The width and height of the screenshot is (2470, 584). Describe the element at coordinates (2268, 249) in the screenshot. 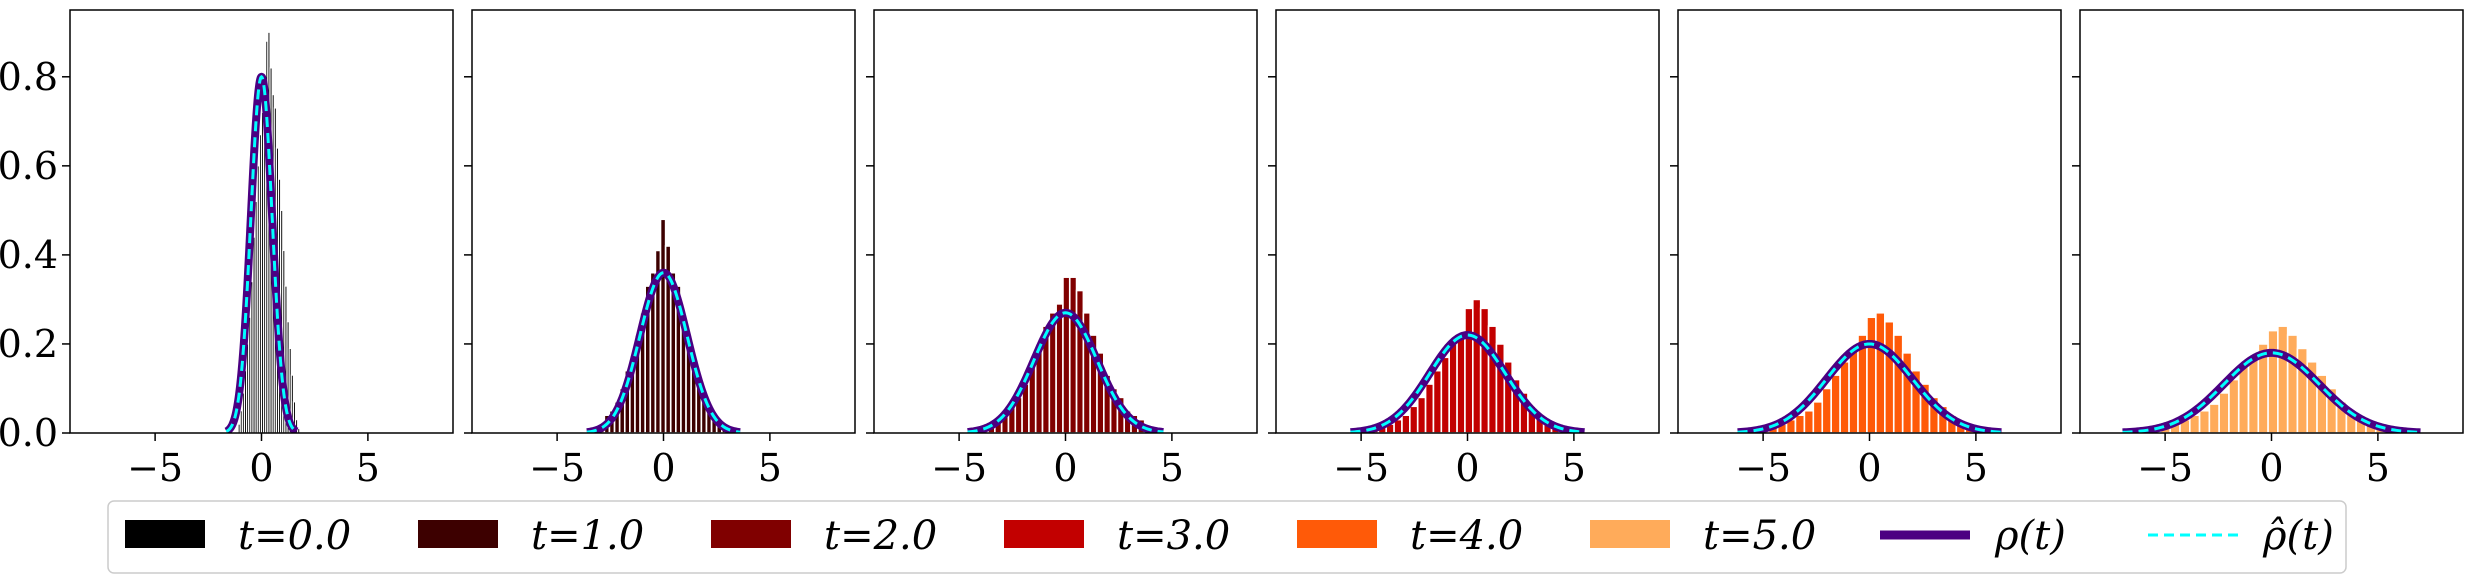

I see `subplot-5: −5 0 5` at that location.